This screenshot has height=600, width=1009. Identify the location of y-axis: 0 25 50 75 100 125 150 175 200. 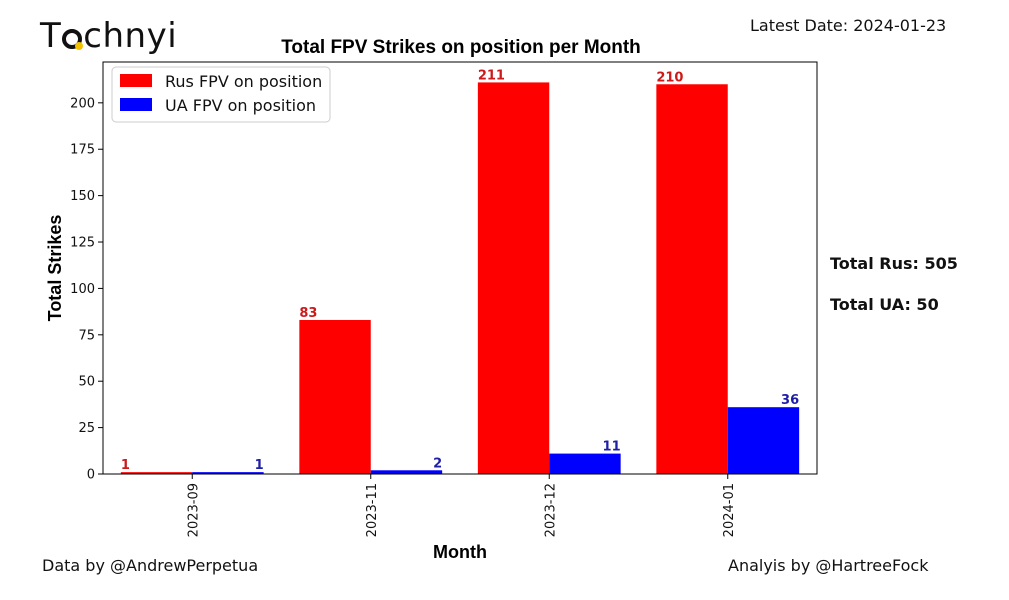
(86, 289).